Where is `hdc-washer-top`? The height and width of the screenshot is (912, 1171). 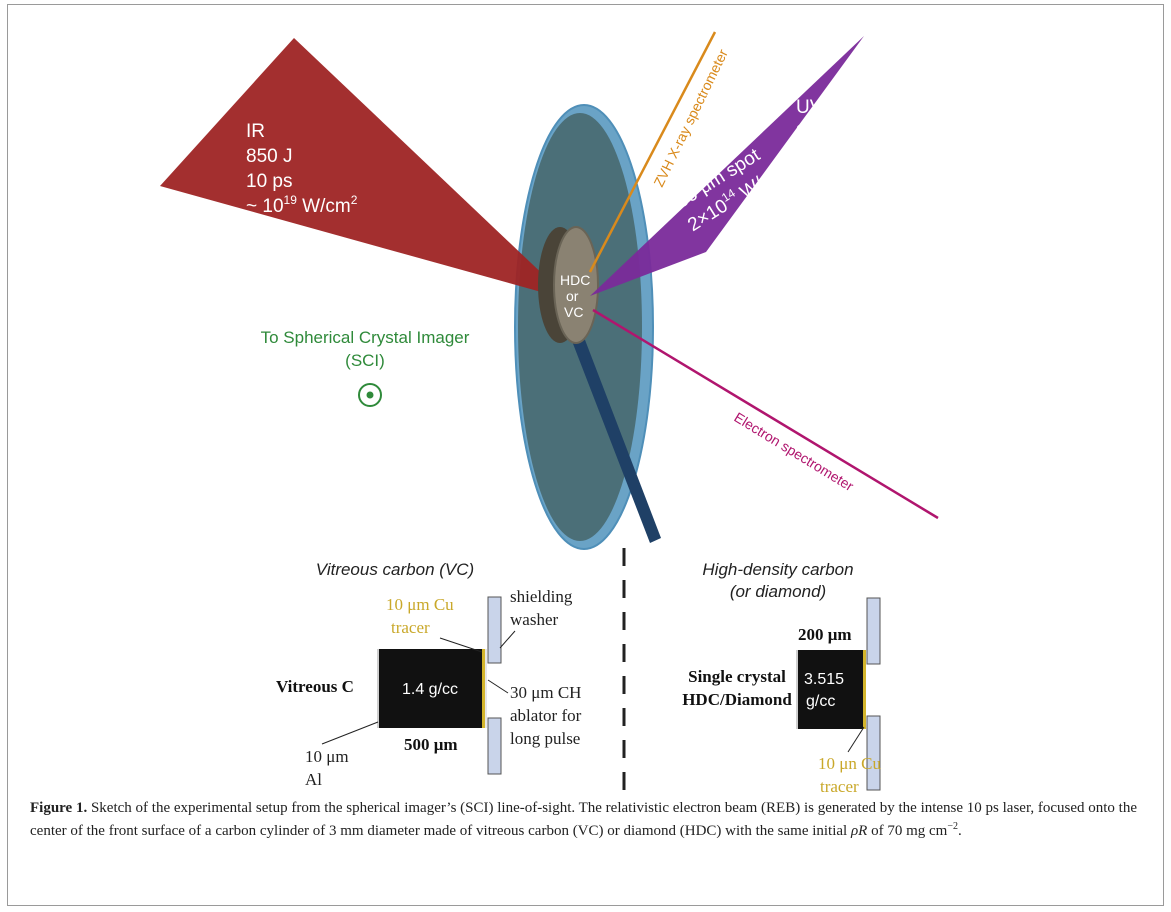
hdc-washer-top is located at coordinates (873, 631).